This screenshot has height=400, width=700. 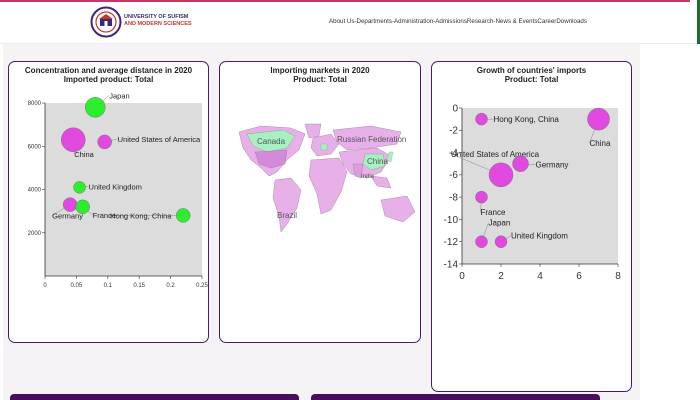 I want to click on map-region-india, so click(x=358, y=171).